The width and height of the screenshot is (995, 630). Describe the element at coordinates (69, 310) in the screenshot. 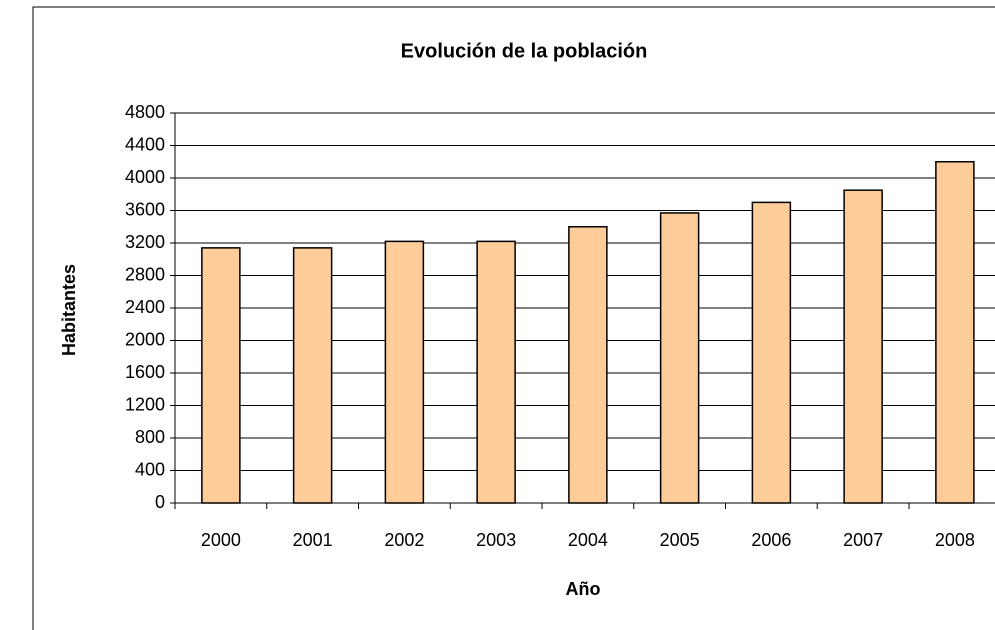

I see `y-axis-label: Habitantes` at that location.